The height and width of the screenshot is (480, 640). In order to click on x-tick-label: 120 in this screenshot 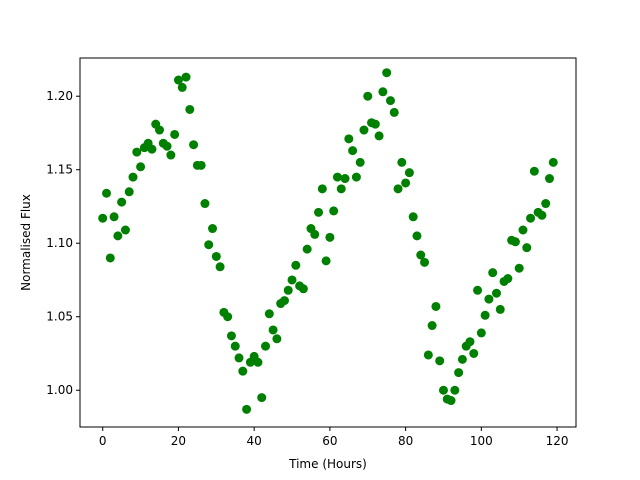, I will do `click(557, 441)`.